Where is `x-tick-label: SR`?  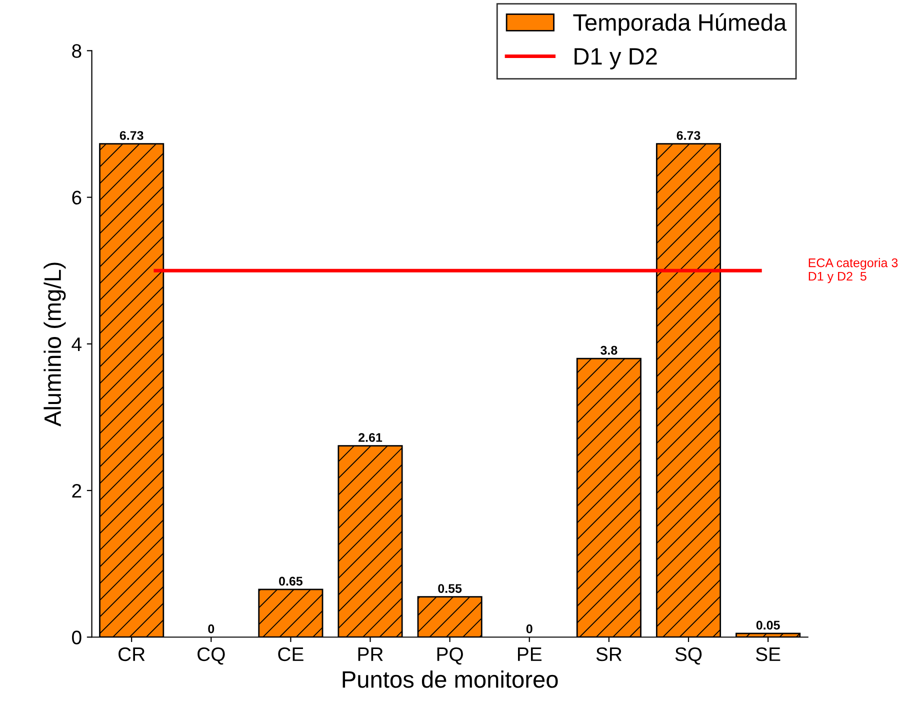
x-tick-label: SR is located at coordinates (609, 654).